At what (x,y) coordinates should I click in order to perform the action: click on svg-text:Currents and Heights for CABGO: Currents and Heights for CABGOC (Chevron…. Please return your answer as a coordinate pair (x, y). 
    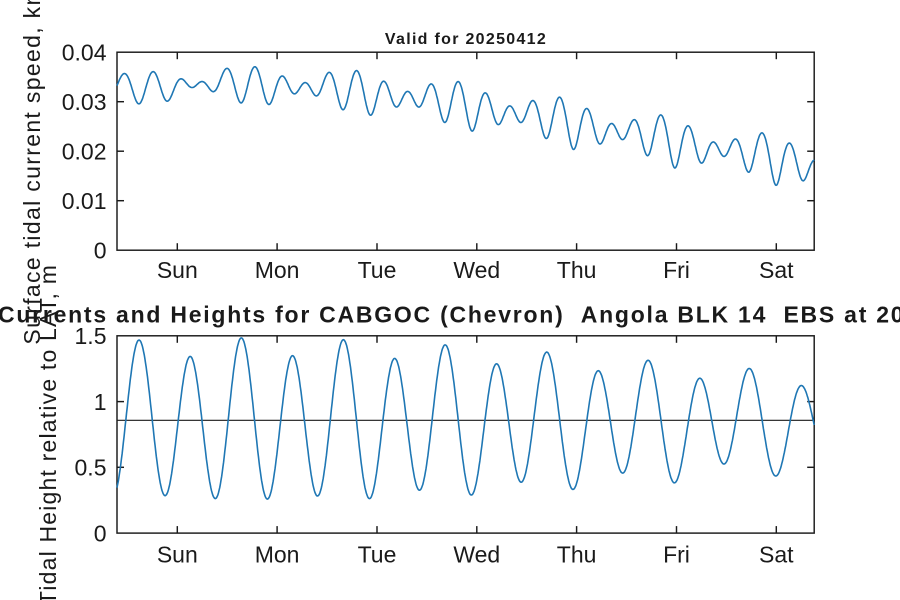
    Looking at the image, I should click on (450, 315).